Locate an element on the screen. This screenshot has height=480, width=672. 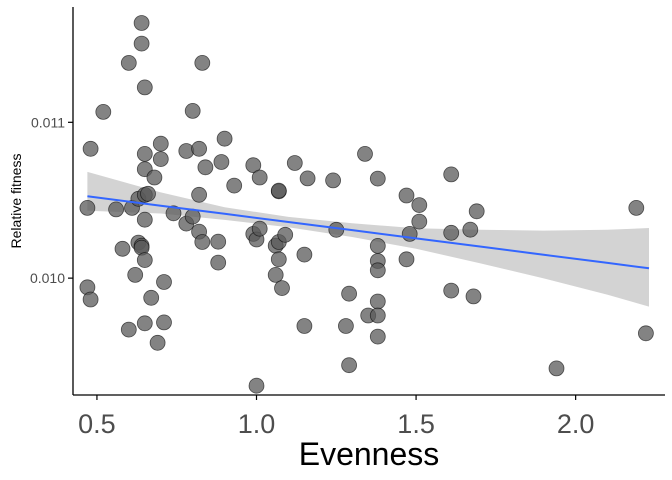
x-axis-label: Evenness is located at coordinates (369, 454).